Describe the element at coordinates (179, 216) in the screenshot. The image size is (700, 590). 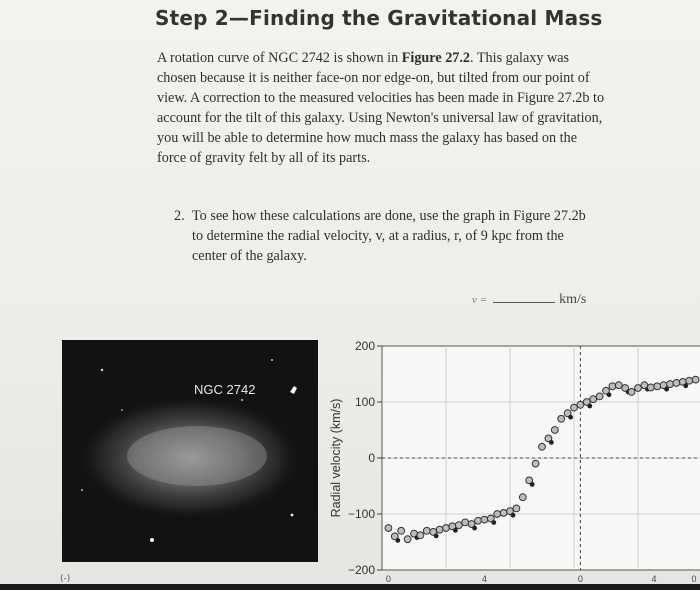
I see `question-number: 2.` at that location.